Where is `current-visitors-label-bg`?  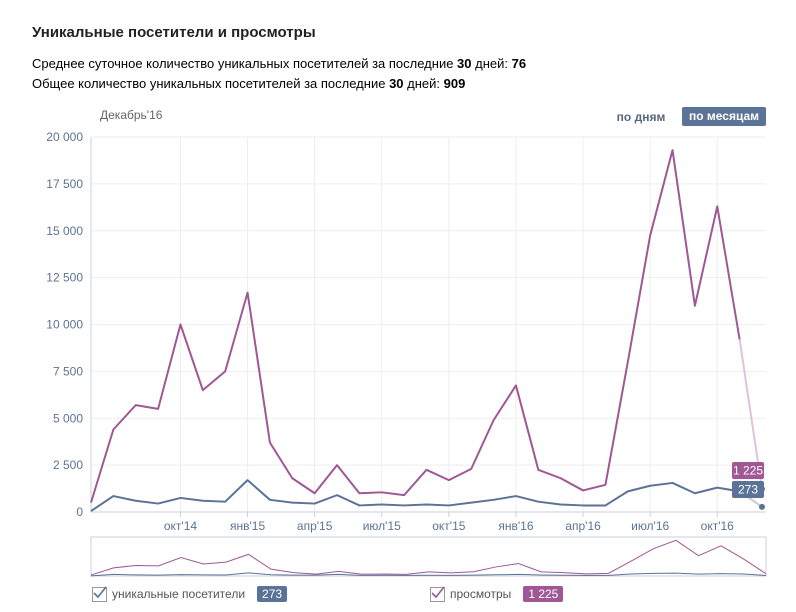 current-visitors-label-bg is located at coordinates (748, 489).